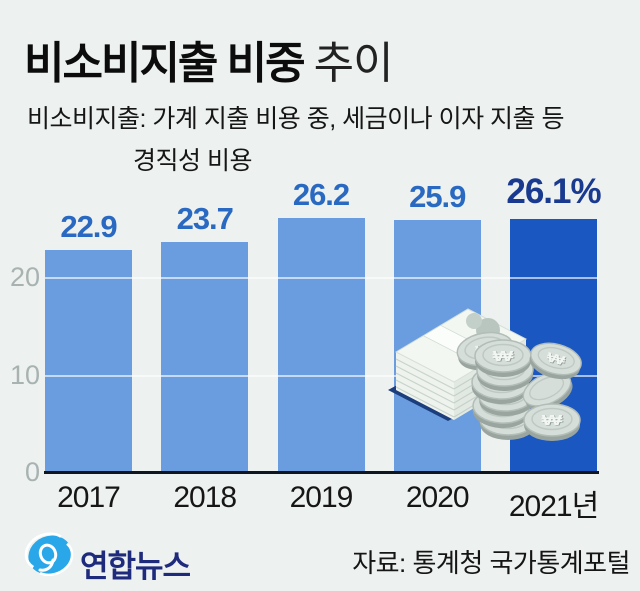 This screenshot has height=591, width=640. Describe the element at coordinates (205, 357) in the screenshot. I see `bar-2018` at that location.